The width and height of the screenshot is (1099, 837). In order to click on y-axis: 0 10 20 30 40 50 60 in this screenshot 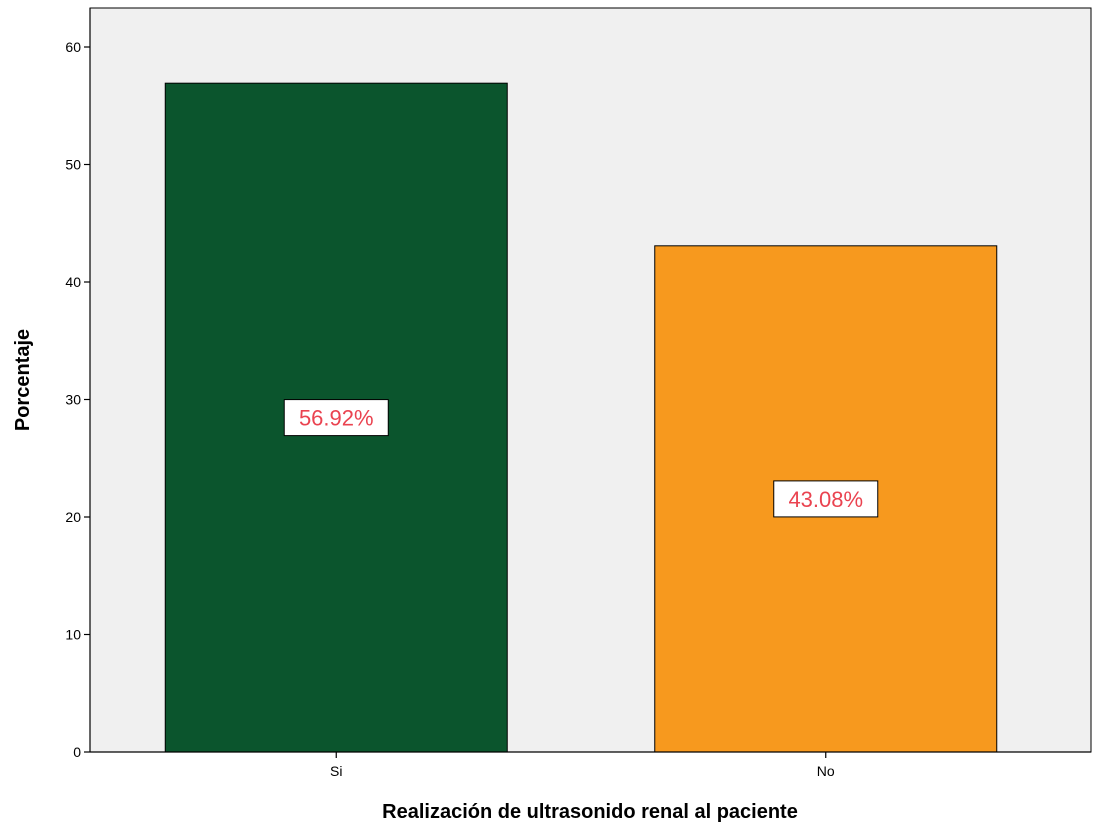, I will do `click(78, 384)`.